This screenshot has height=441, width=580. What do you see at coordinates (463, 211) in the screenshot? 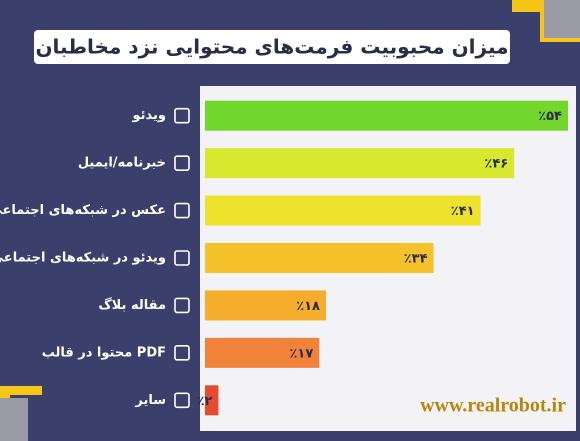
I see `value-label: ٪۴۱` at bounding box center [463, 211].